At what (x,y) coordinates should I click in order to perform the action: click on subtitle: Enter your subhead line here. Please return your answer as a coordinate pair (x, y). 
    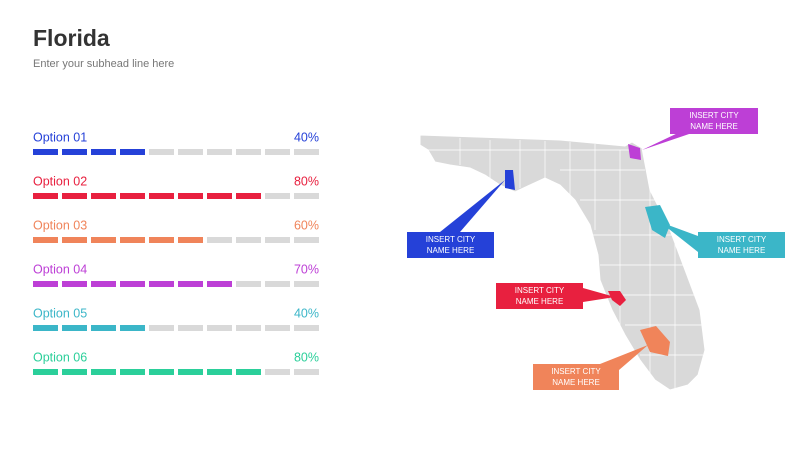
    Looking at the image, I should click on (103, 64).